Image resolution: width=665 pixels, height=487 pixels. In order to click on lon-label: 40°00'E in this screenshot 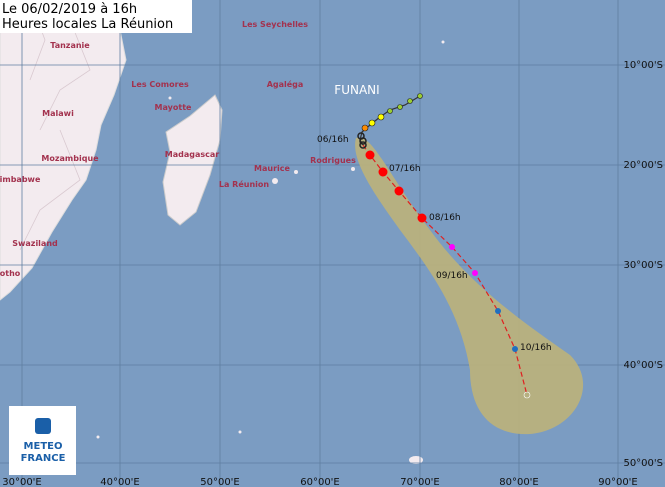, I will do `click(120, 482)`.